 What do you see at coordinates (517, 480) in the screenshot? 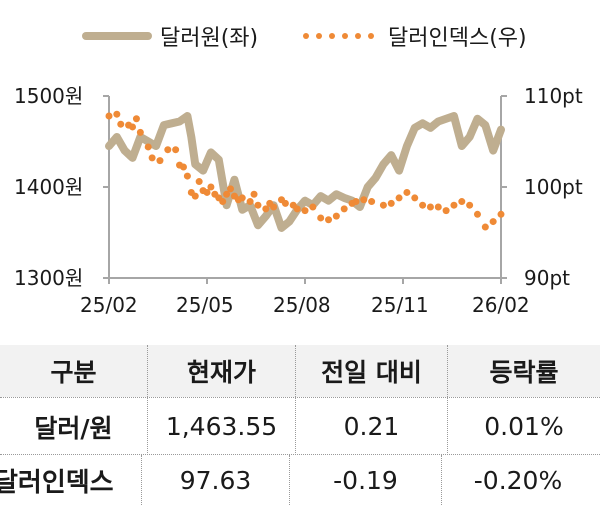
I see `cell-change-rate: -0.20%` at bounding box center [517, 480].